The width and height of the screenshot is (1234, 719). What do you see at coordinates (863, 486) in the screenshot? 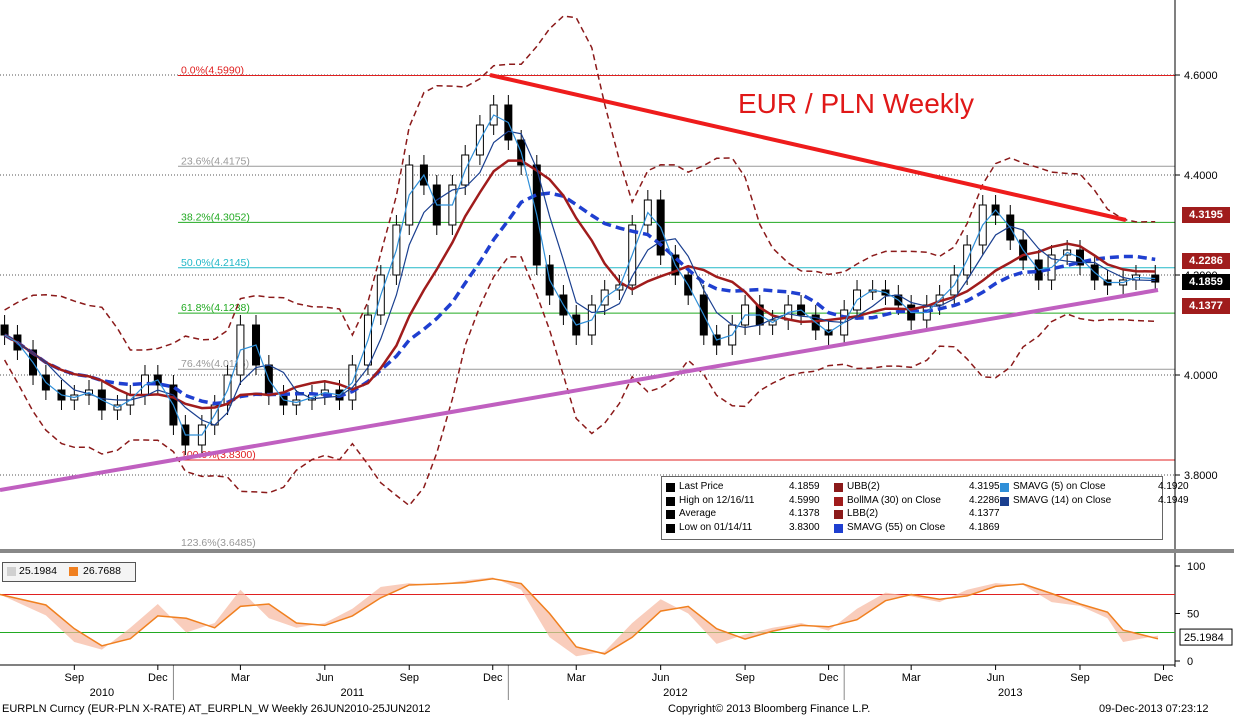
I see `legend-label: UBB(2)` at bounding box center [863, 486].